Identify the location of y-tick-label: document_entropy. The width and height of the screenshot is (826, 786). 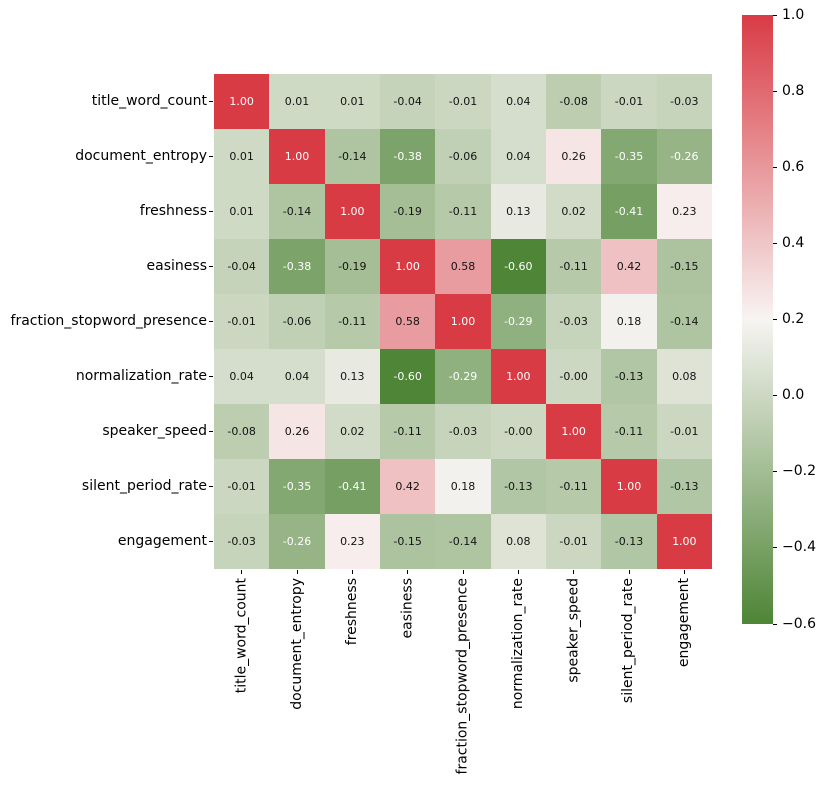
(141, 156).